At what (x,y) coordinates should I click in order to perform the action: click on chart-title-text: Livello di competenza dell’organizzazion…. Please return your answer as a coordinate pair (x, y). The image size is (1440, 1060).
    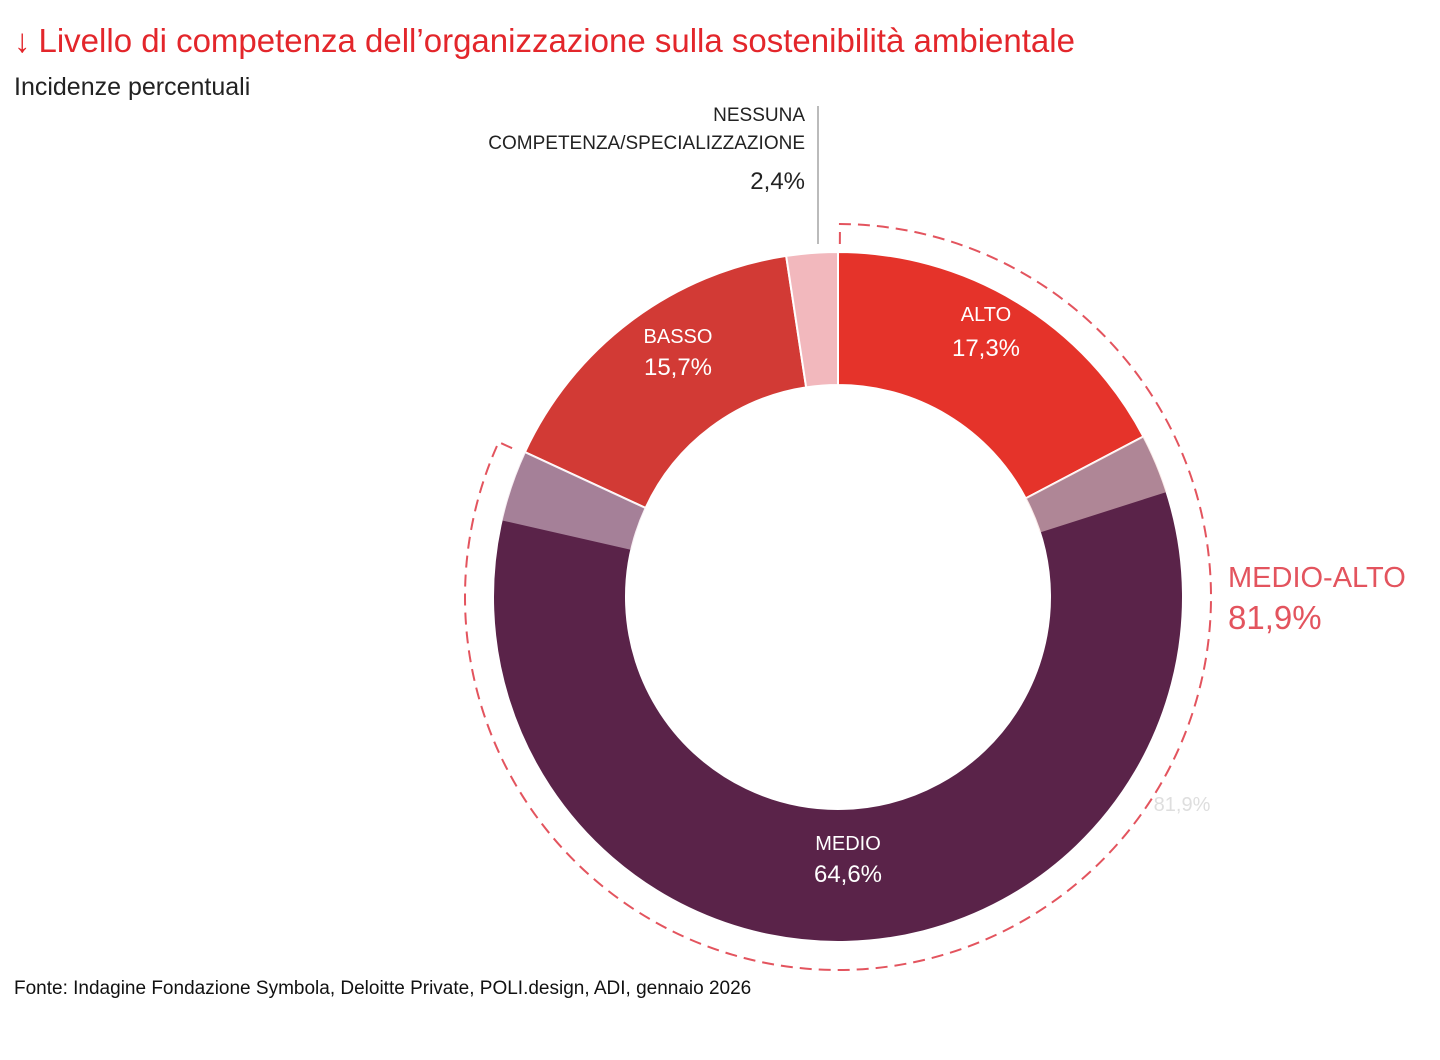
    Looking at the image, I should click on (556, 40).